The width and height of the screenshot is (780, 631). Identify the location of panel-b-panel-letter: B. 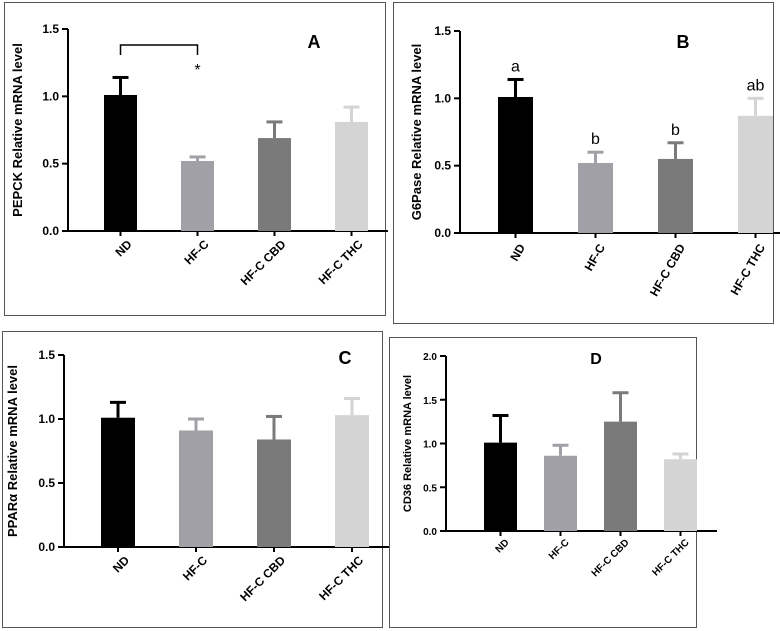
(683, 42).